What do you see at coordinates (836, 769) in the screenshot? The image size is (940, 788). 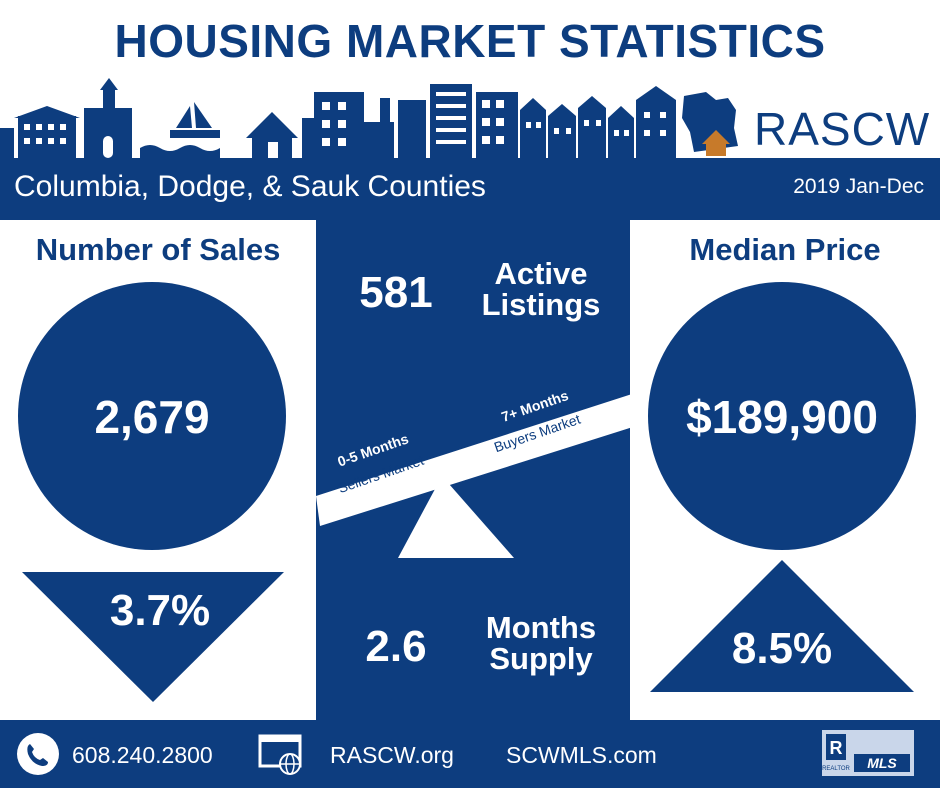 I see `realtor-mark-text: REALTOR` at bounding box center [836, 769].